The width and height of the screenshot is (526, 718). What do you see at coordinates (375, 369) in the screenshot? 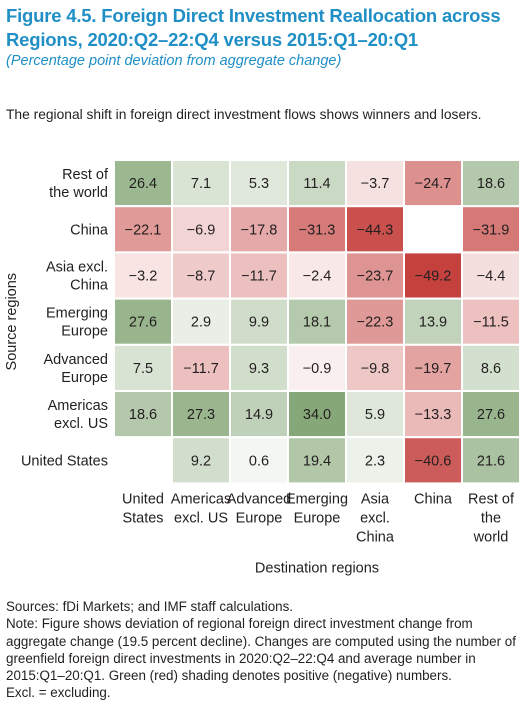
I see `cell-value-label: −9.8` at bounding box center [375, 369].